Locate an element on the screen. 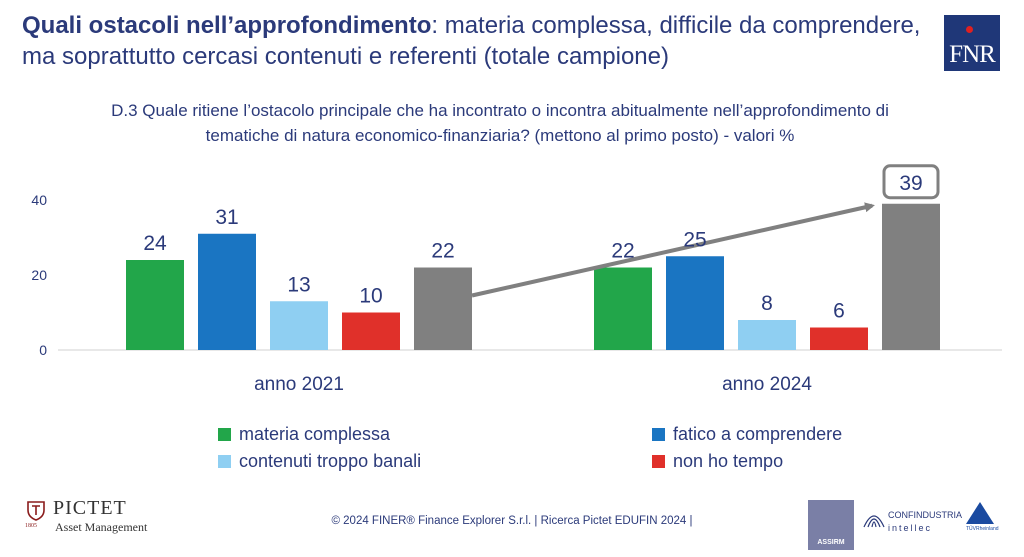 The image size is (1024, 557). confindustria-line1: CONFINDUSTRIA is located at coordinates (925, 515).